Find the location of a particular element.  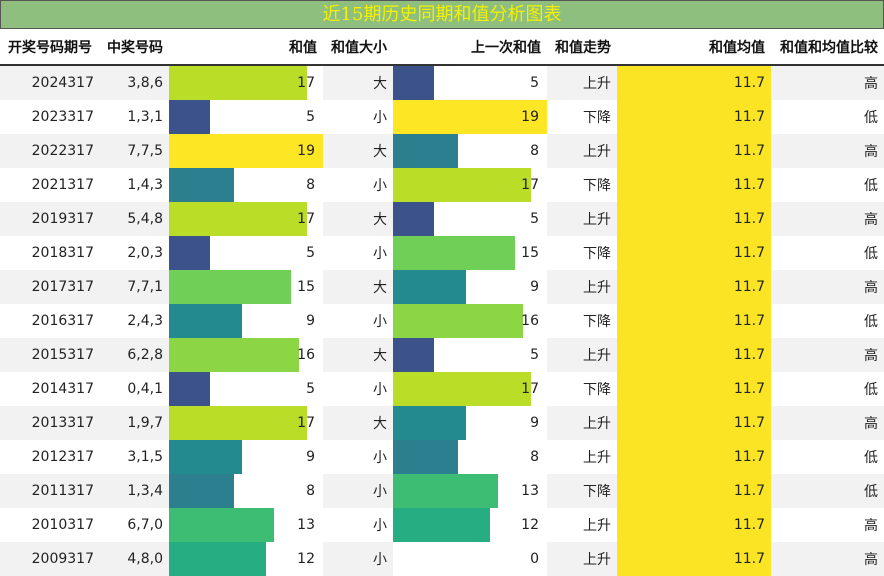

sum-cell: 19 is located at coordinates (246, 151).